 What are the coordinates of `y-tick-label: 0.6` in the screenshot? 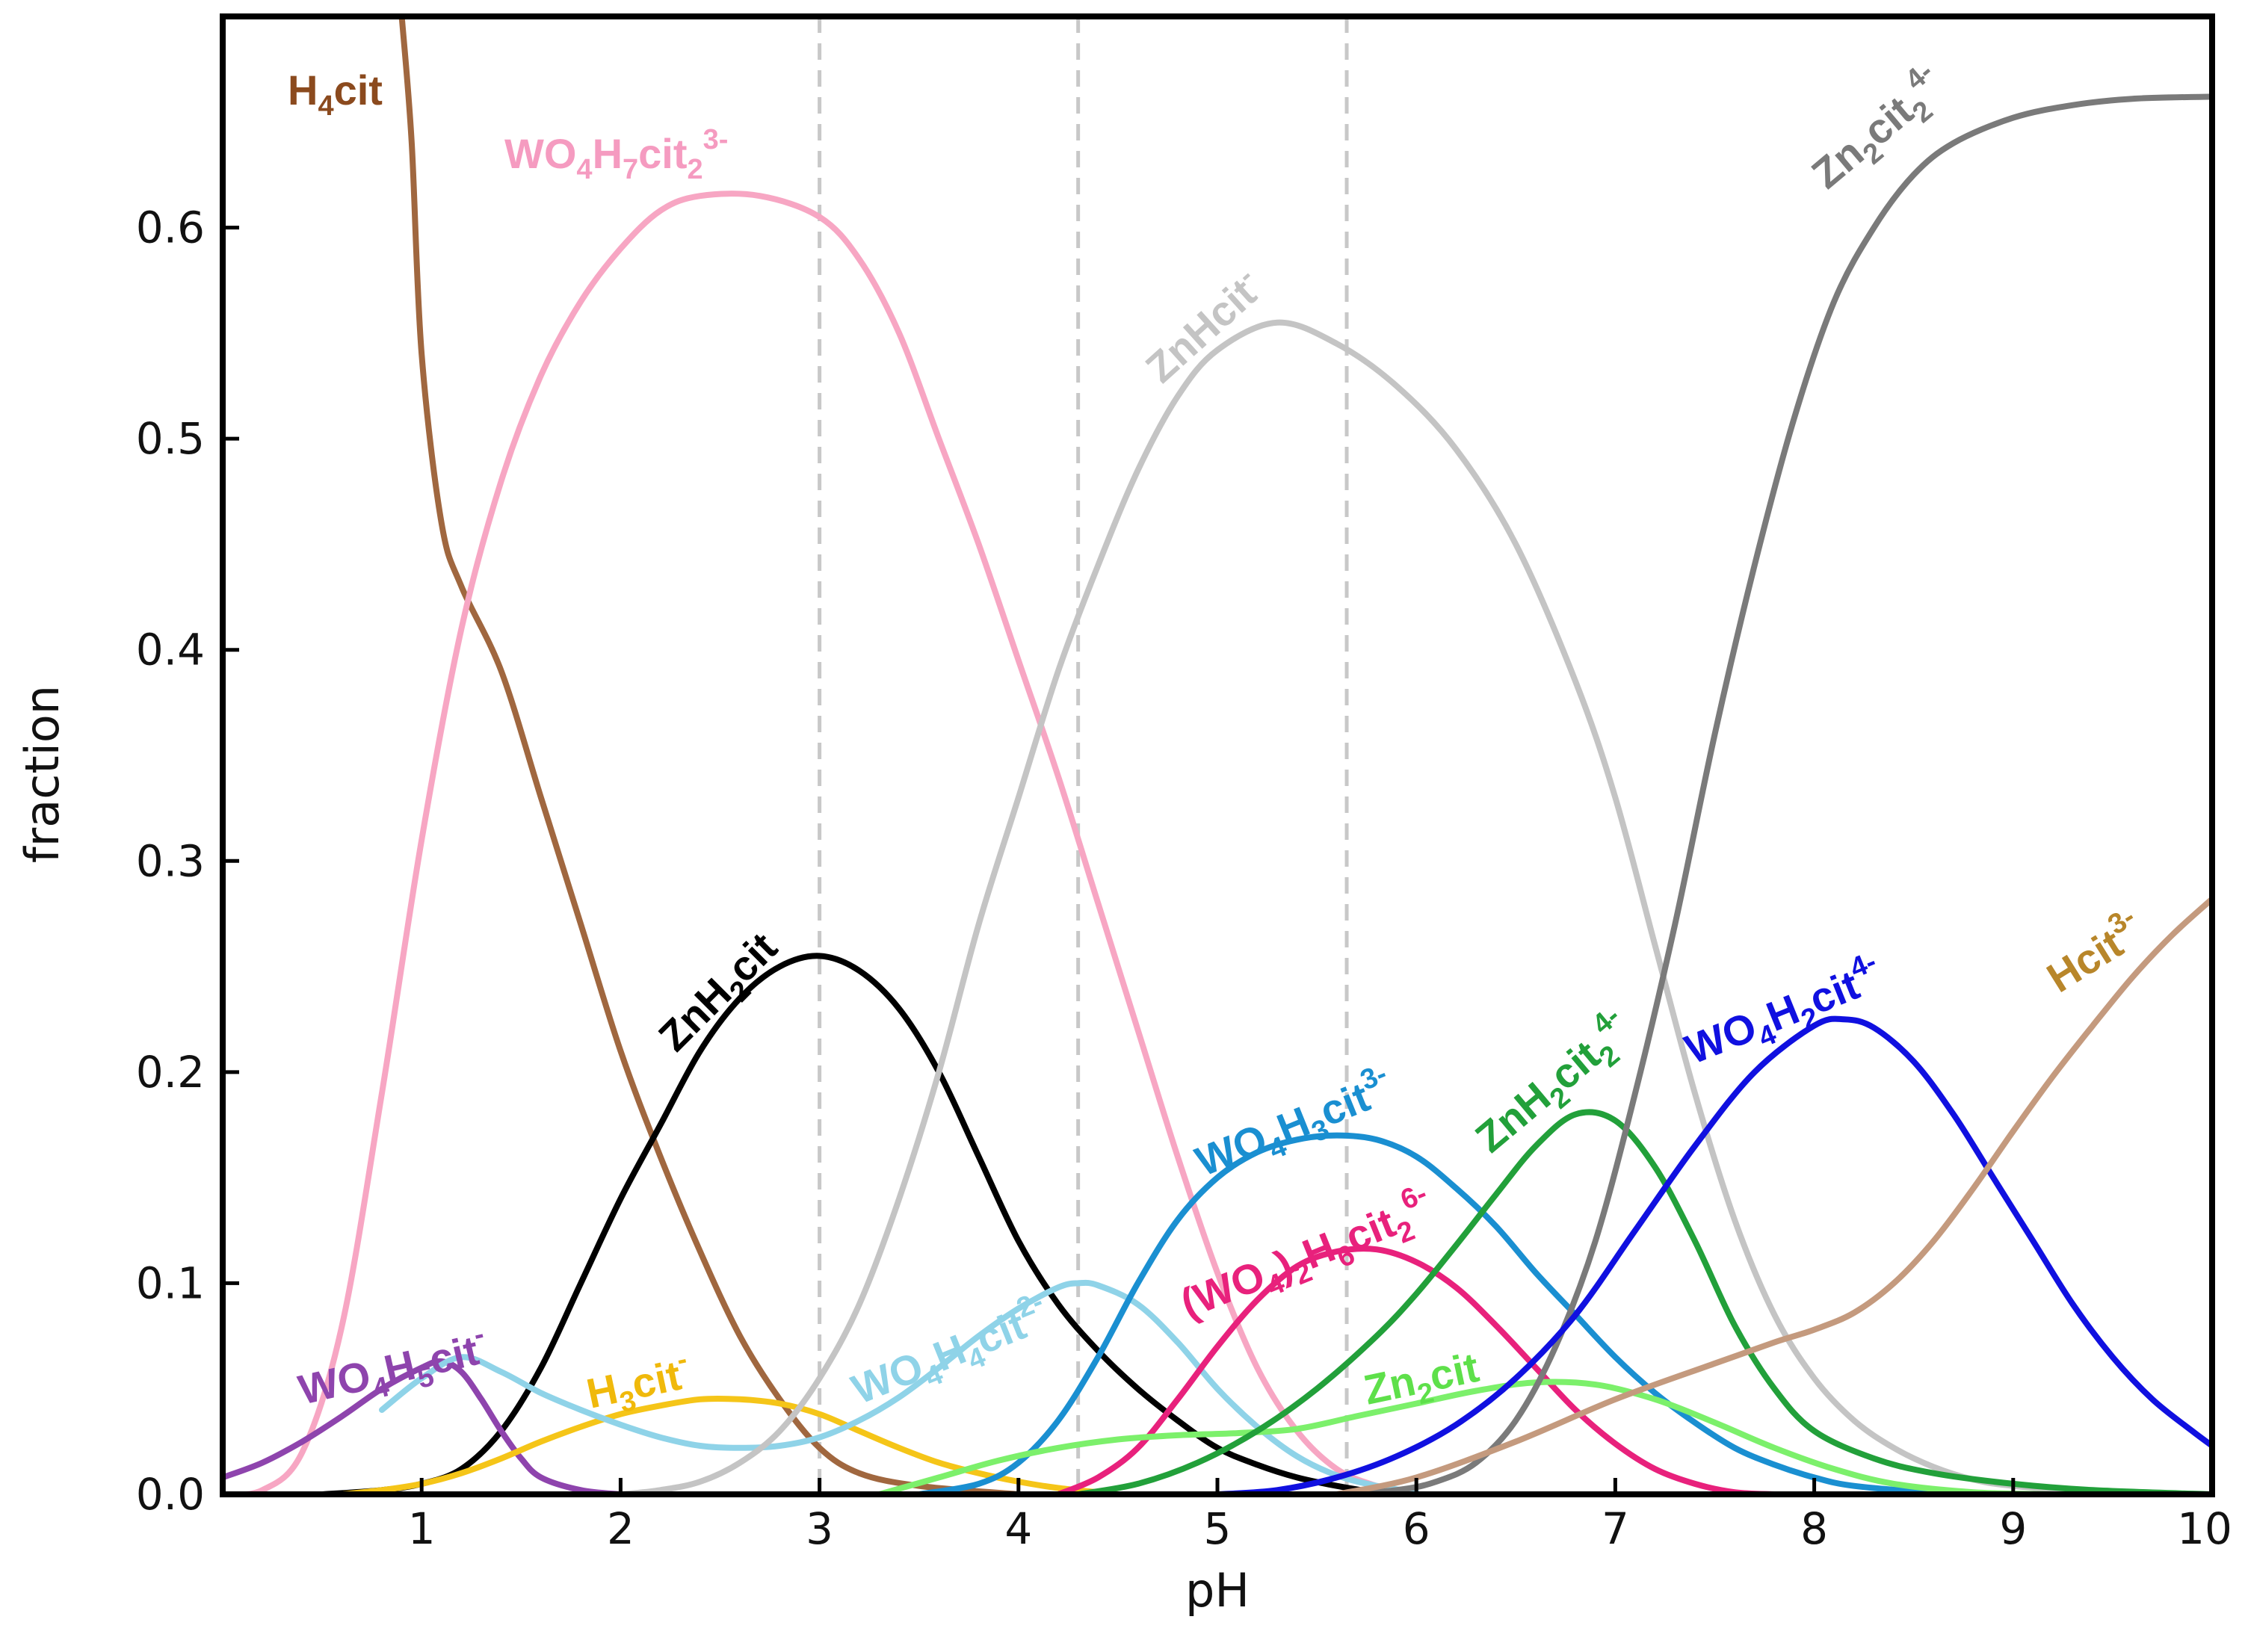 It's located at (170, 228).